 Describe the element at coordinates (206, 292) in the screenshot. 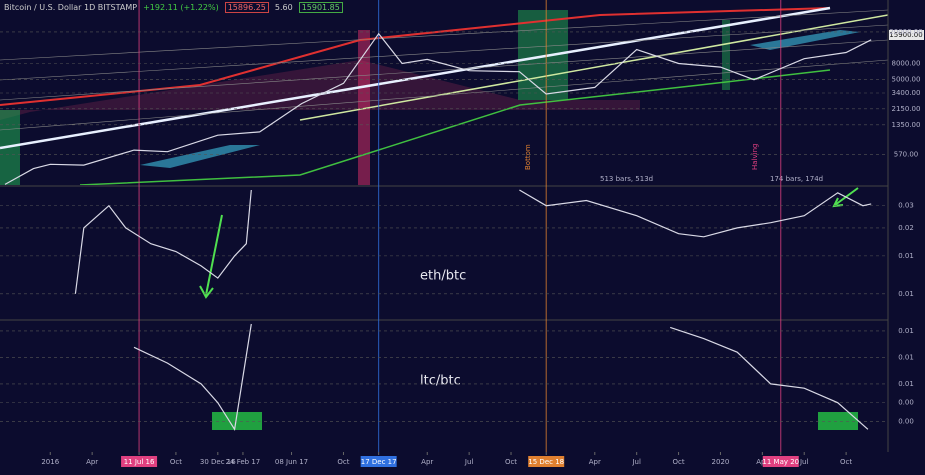

I see `arrow-head` at that location.